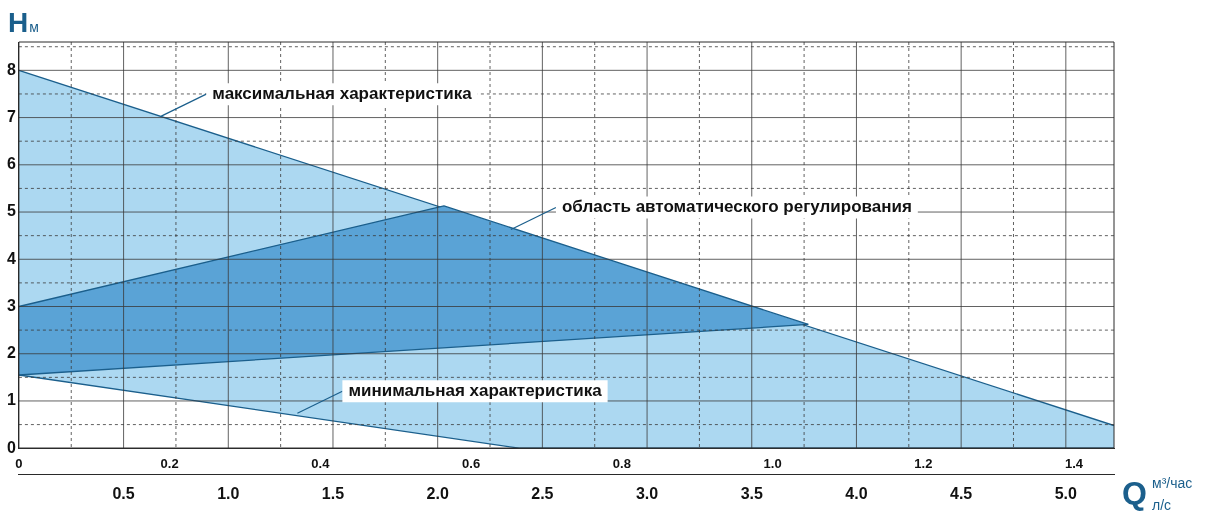 Image resolution: width=1209 pixels, height=518 pixels. What do you see at coordinates (961, 493) in the screenshot?
I see `x-tick-label: 4.5` at bounding box center [961, 493].